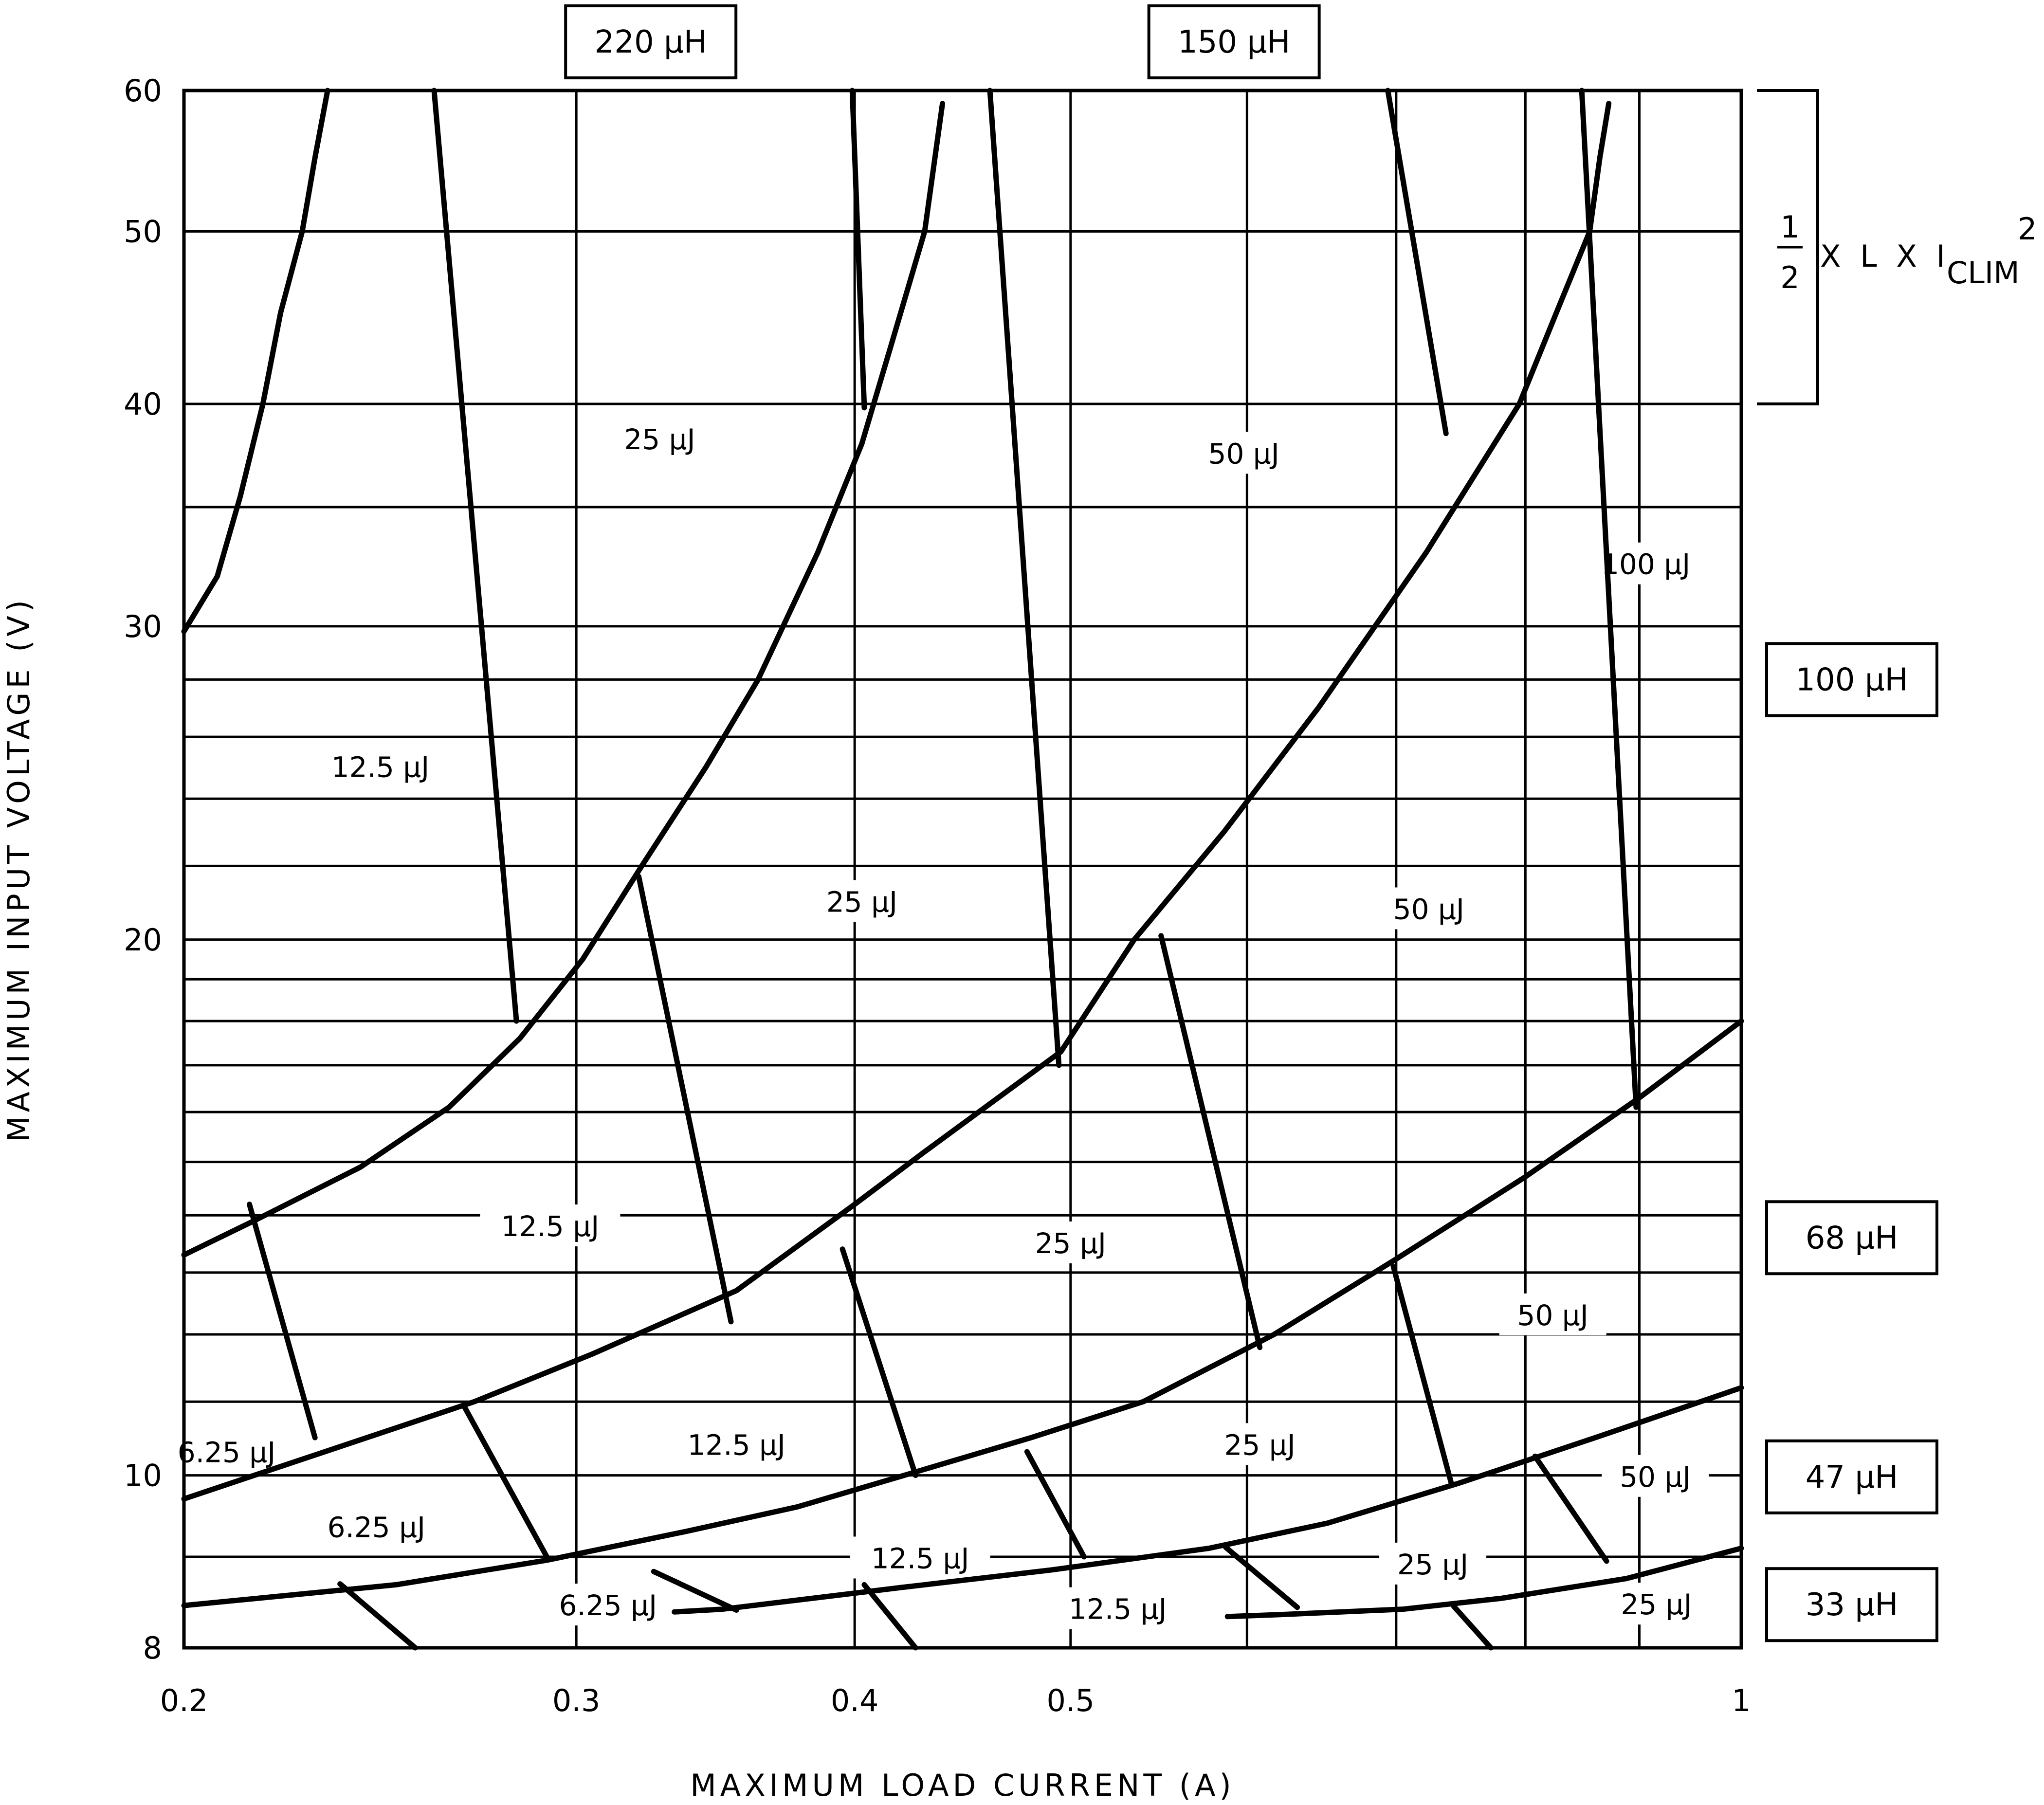  What do you see at coordinates (1788, 247) in the screenshot?
I see `formula-bracket` at bounding box center [1788, 247].